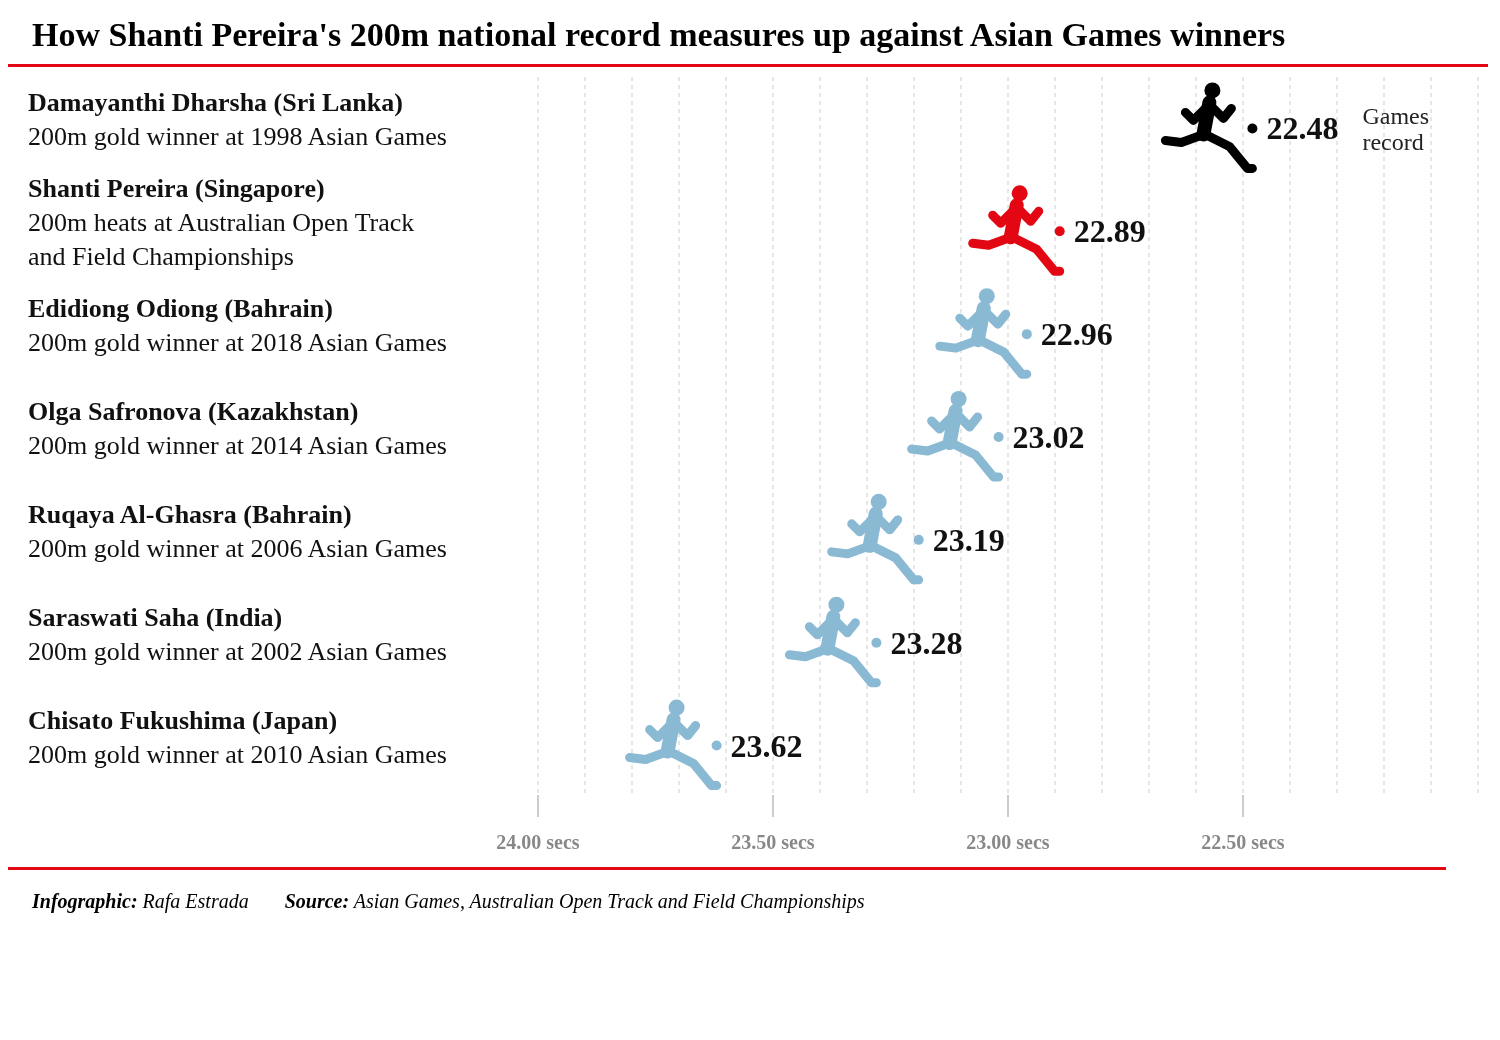 Image resolution: width=1500 pixels, height=1040 pixels. I want to click on y-tick-label: Olga Safronova (Kazakhstan) 200m gold winner at 2014 Asian Games, so click(237, 428).